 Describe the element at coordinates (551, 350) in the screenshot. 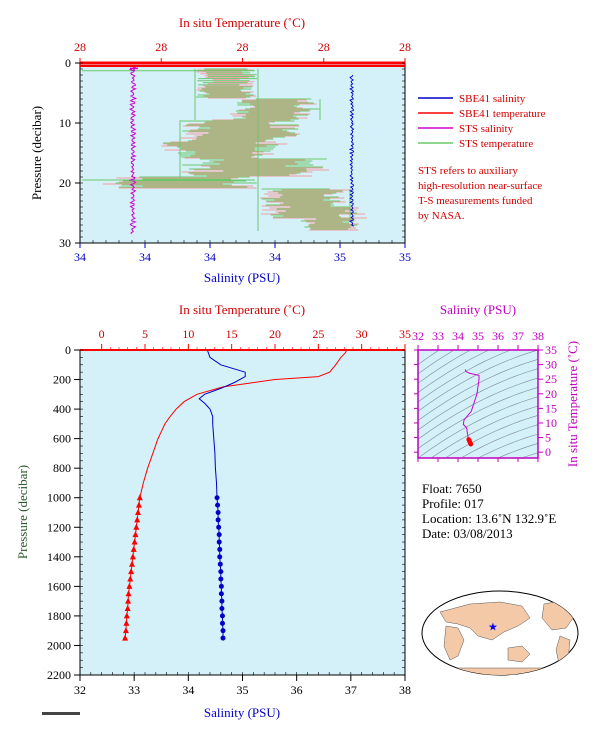

I see `ts-temperature-tick-label: 35` at that location.